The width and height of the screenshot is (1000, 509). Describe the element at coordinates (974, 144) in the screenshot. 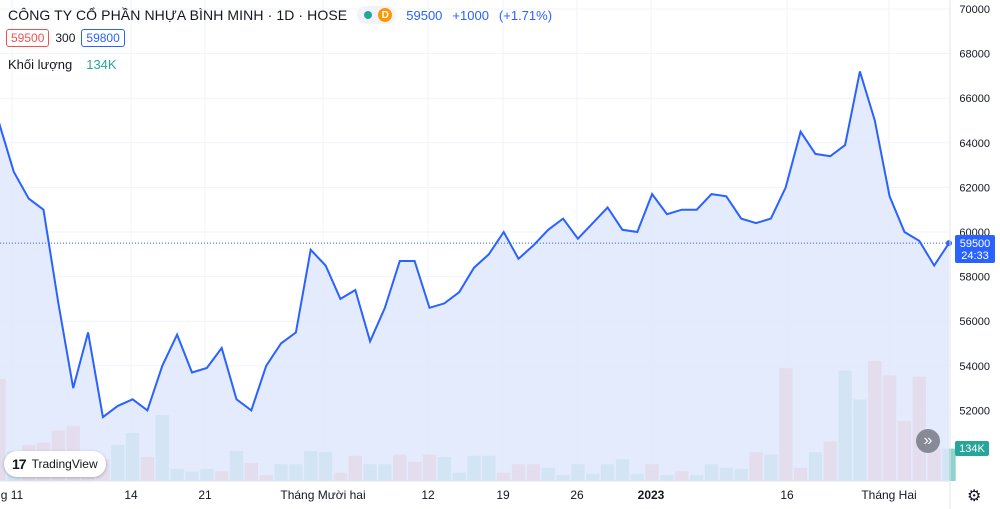

I see `y-tick-label: 64000` at that location.